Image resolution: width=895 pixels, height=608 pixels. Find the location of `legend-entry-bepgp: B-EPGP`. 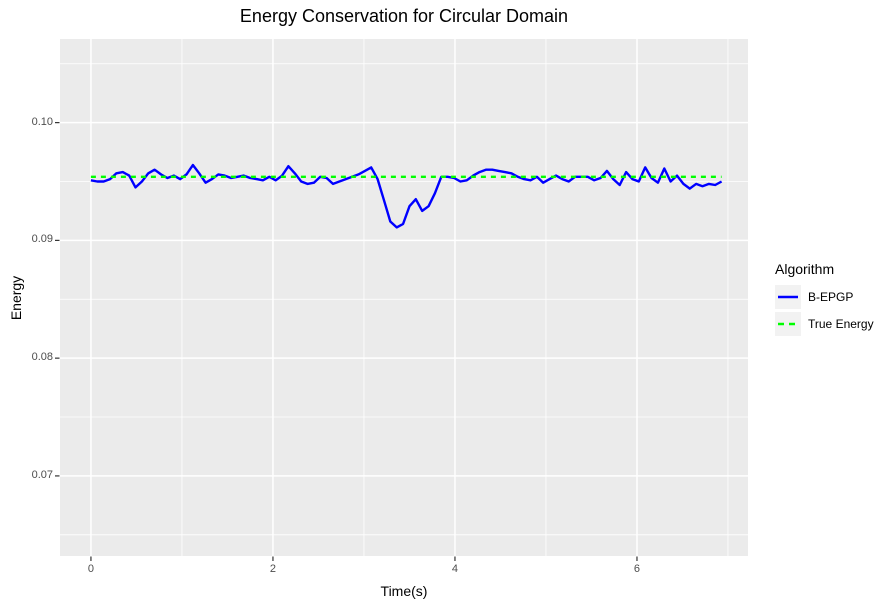

legend-entry-bepgp: B-EPGP is located at coordinates (824, 297).